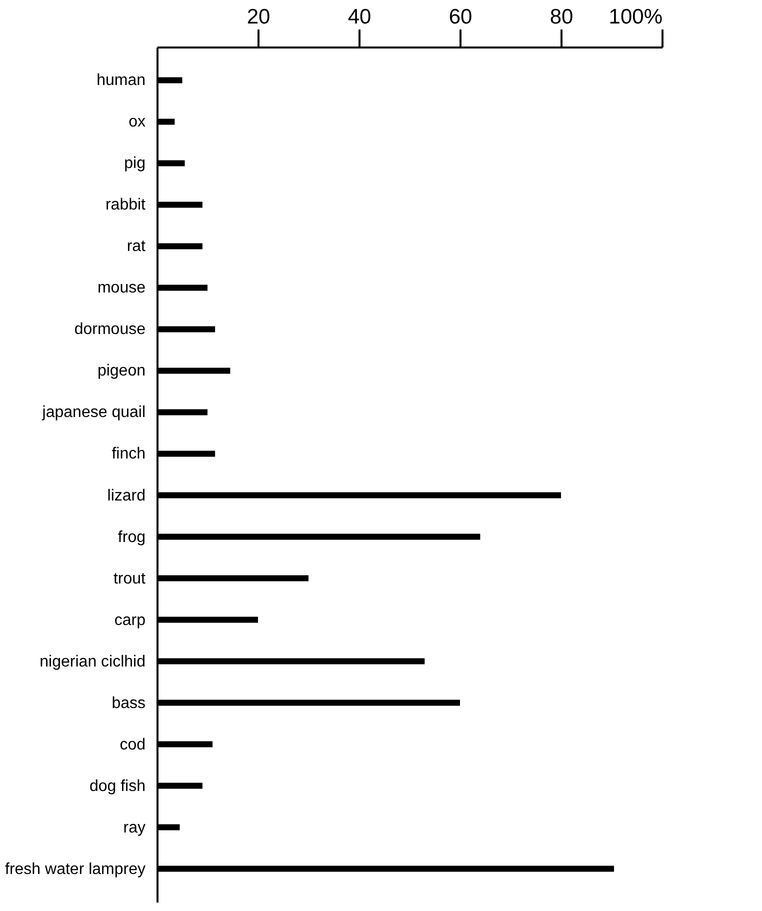  Describe the element at coordinates (129, 454) in the screenshot. I see `y-tick-label: finch` at that location.